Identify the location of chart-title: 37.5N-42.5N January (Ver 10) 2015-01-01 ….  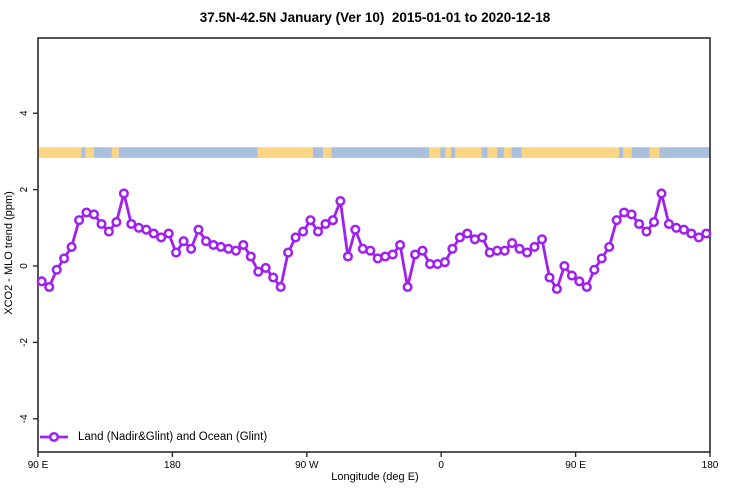
(375, 17).